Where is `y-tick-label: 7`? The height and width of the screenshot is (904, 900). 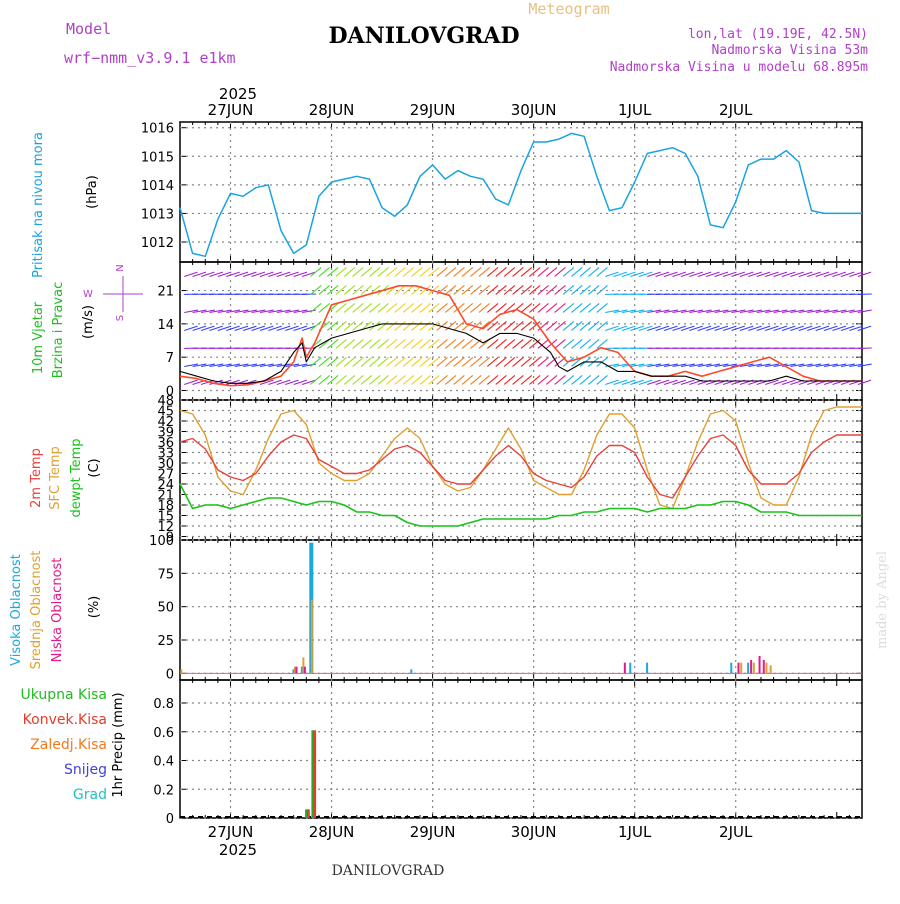 y-tick-label: 7 is located at coordinates (170, 358).